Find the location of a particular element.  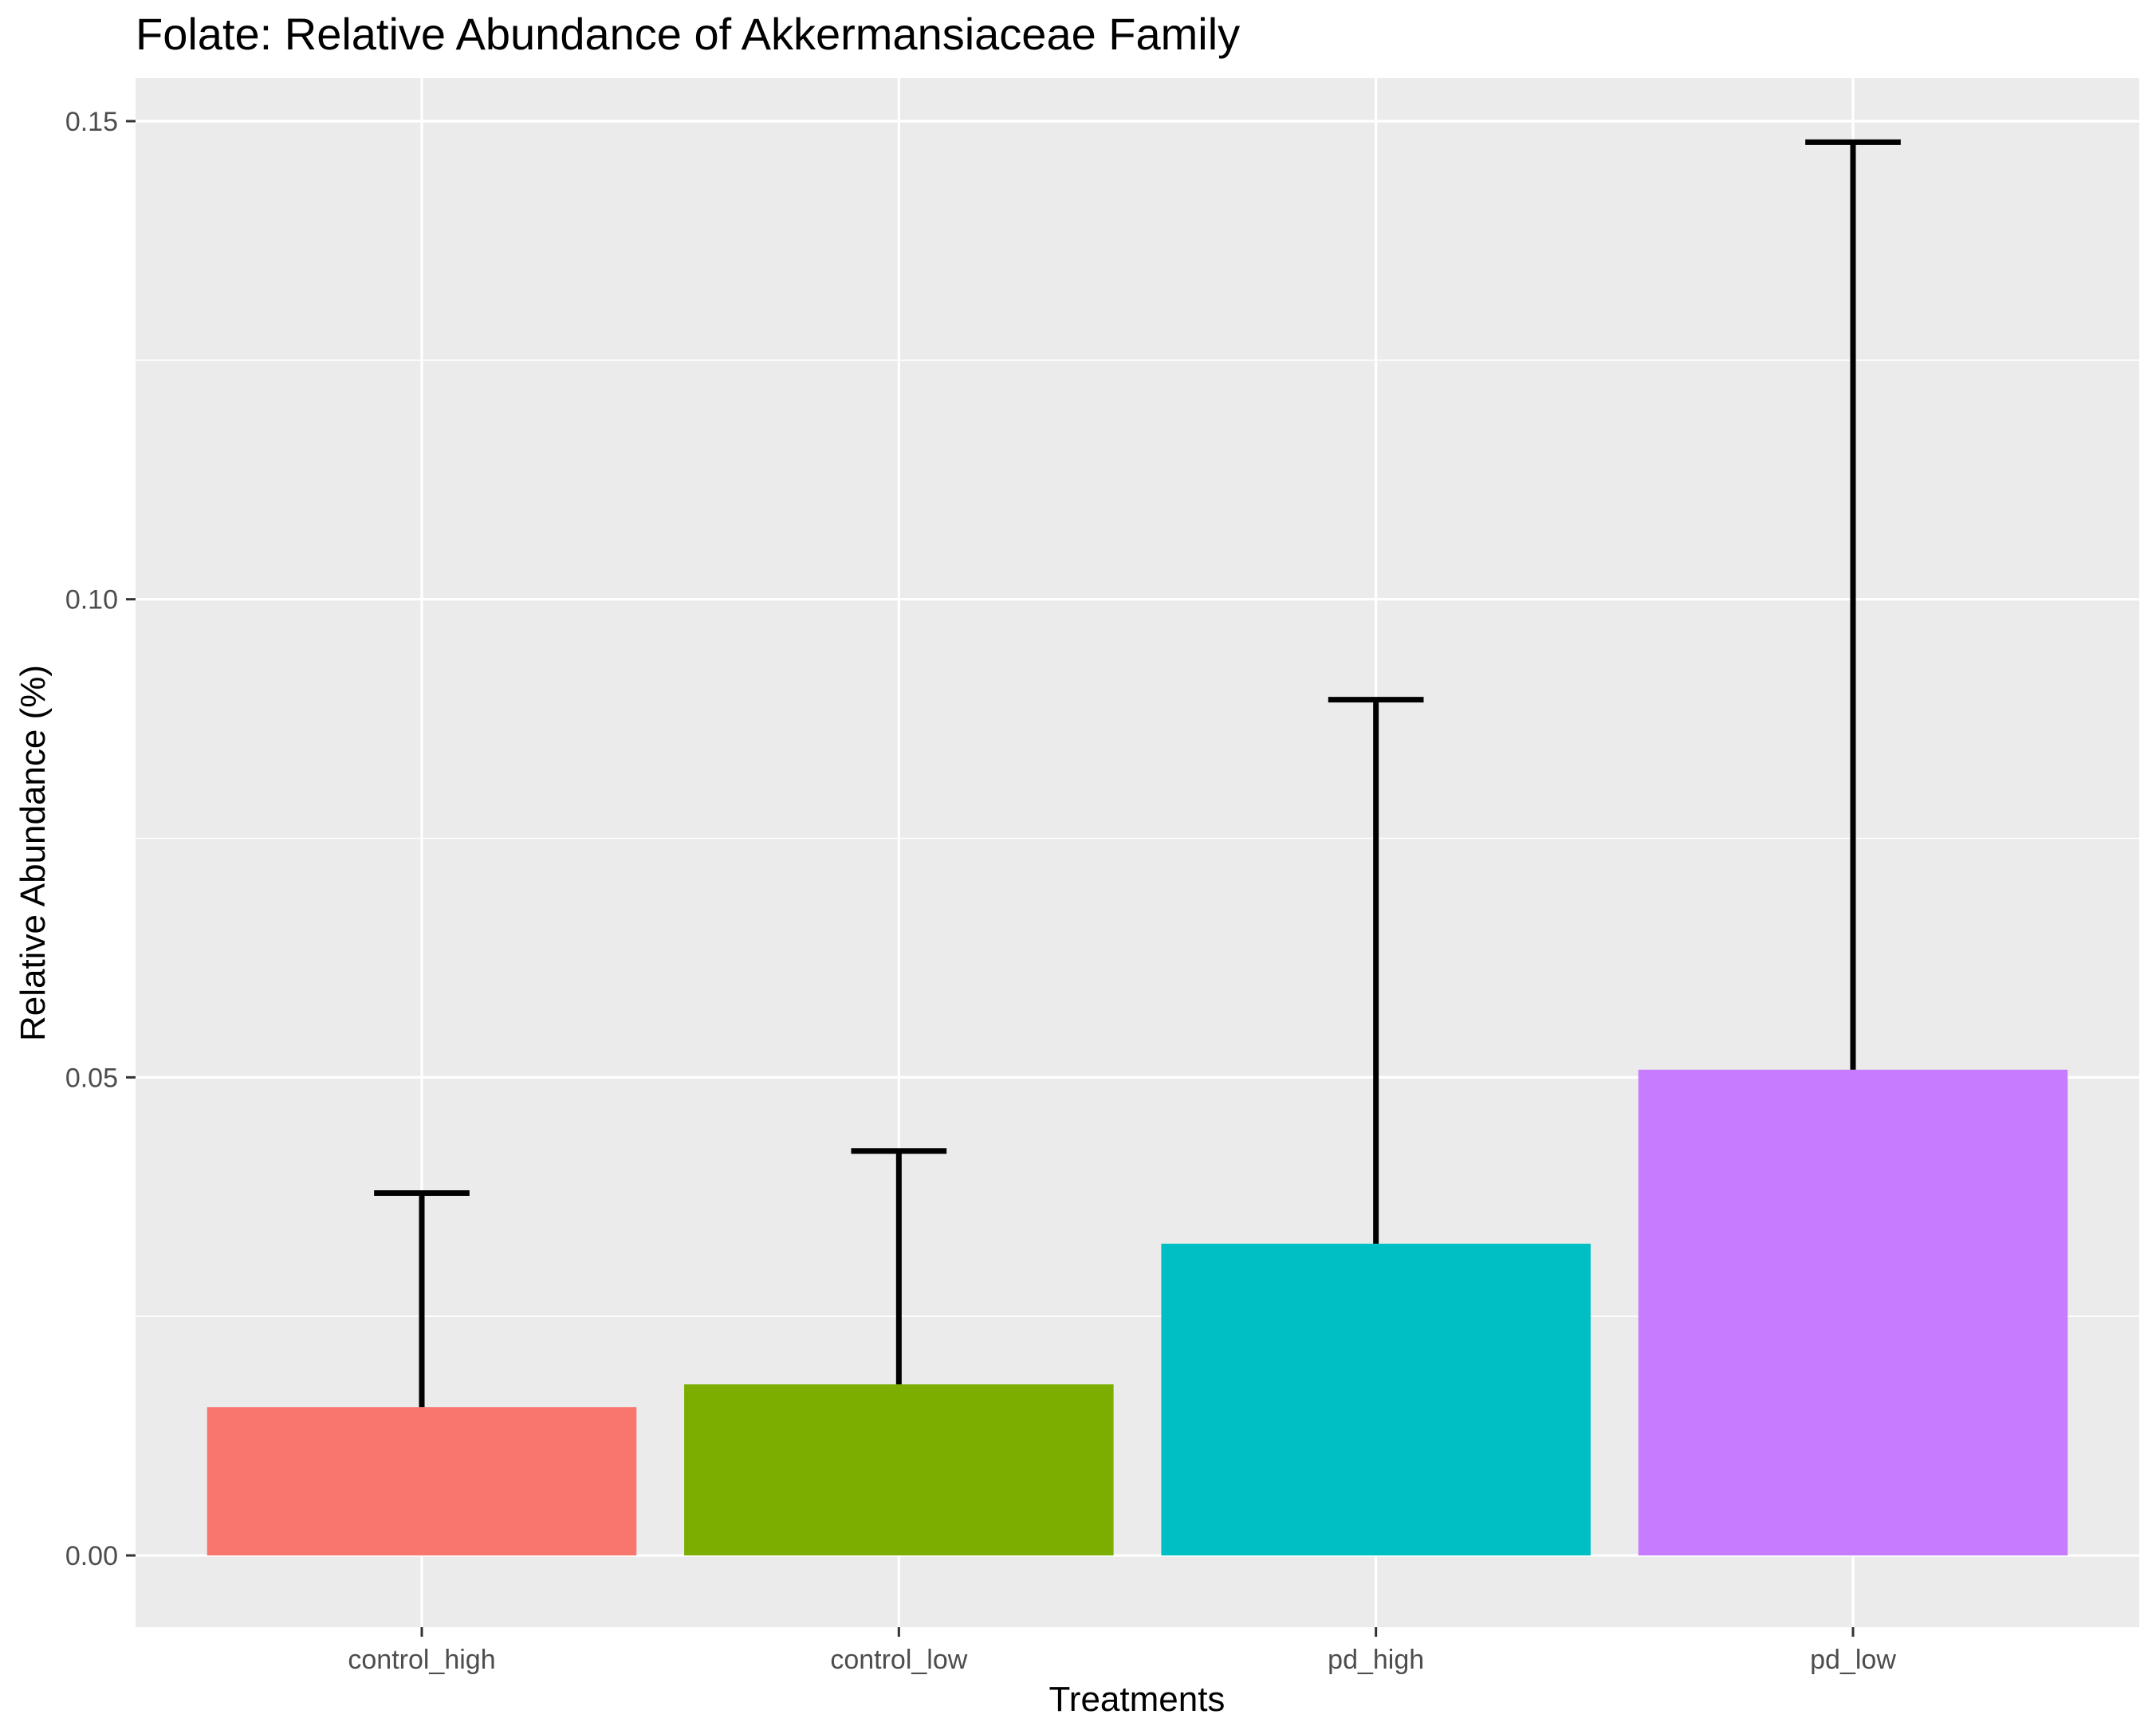

x-tick-label: pd_high is located at coordinates (1376, 1660).